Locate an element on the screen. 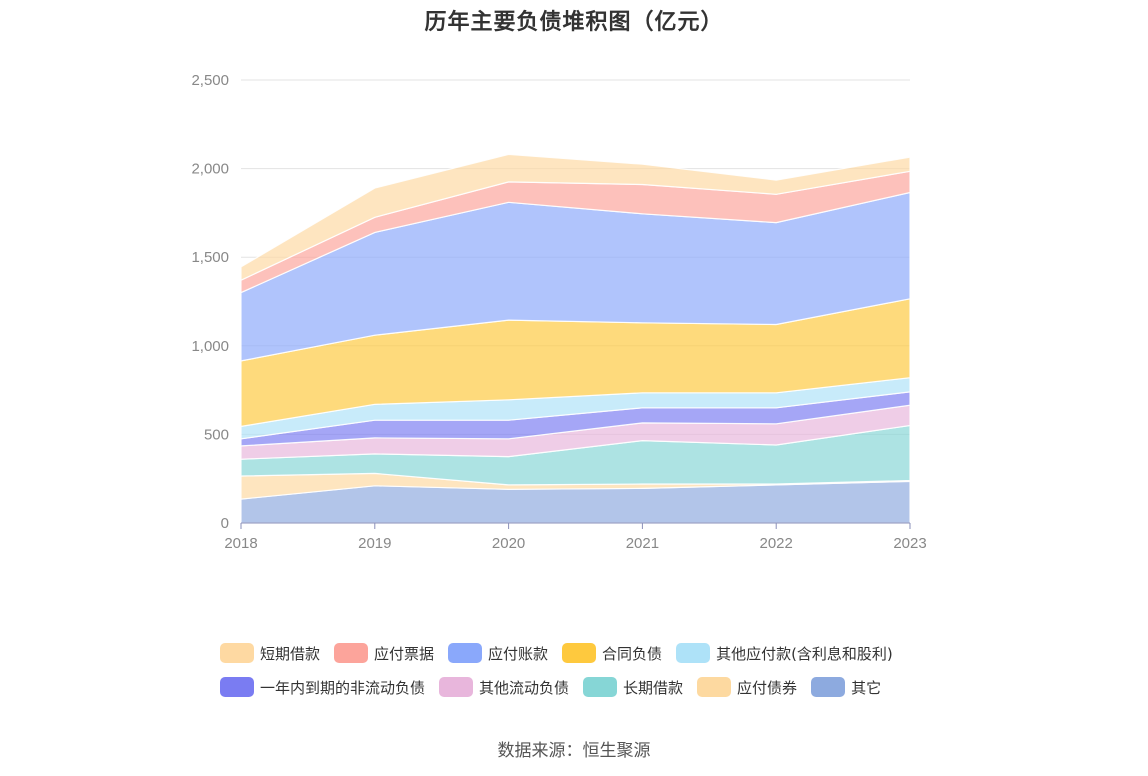 The width and height of the screenshot is (1148, 776). y-tick-label: 2,500 is located at coordinates (210, 80).